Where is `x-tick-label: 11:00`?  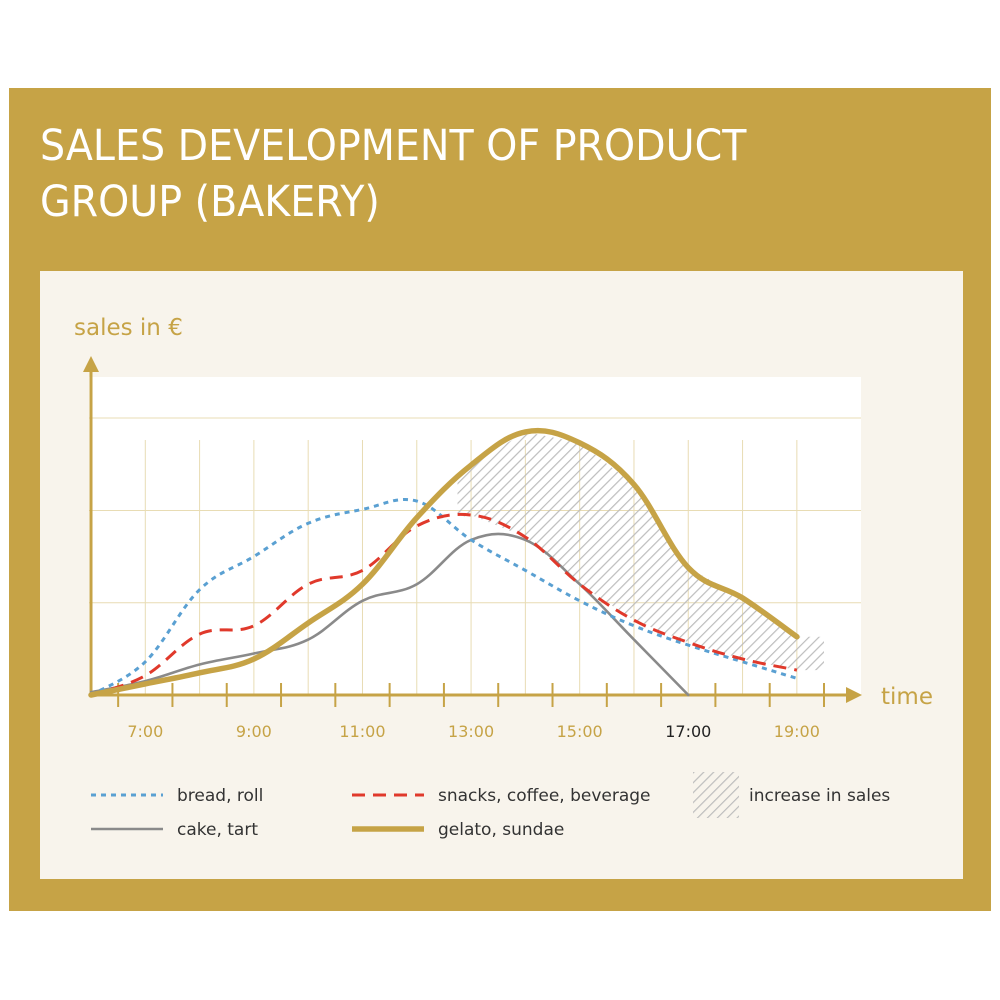
x-tick-label: 11:00 is located at coordinates (362, 731).